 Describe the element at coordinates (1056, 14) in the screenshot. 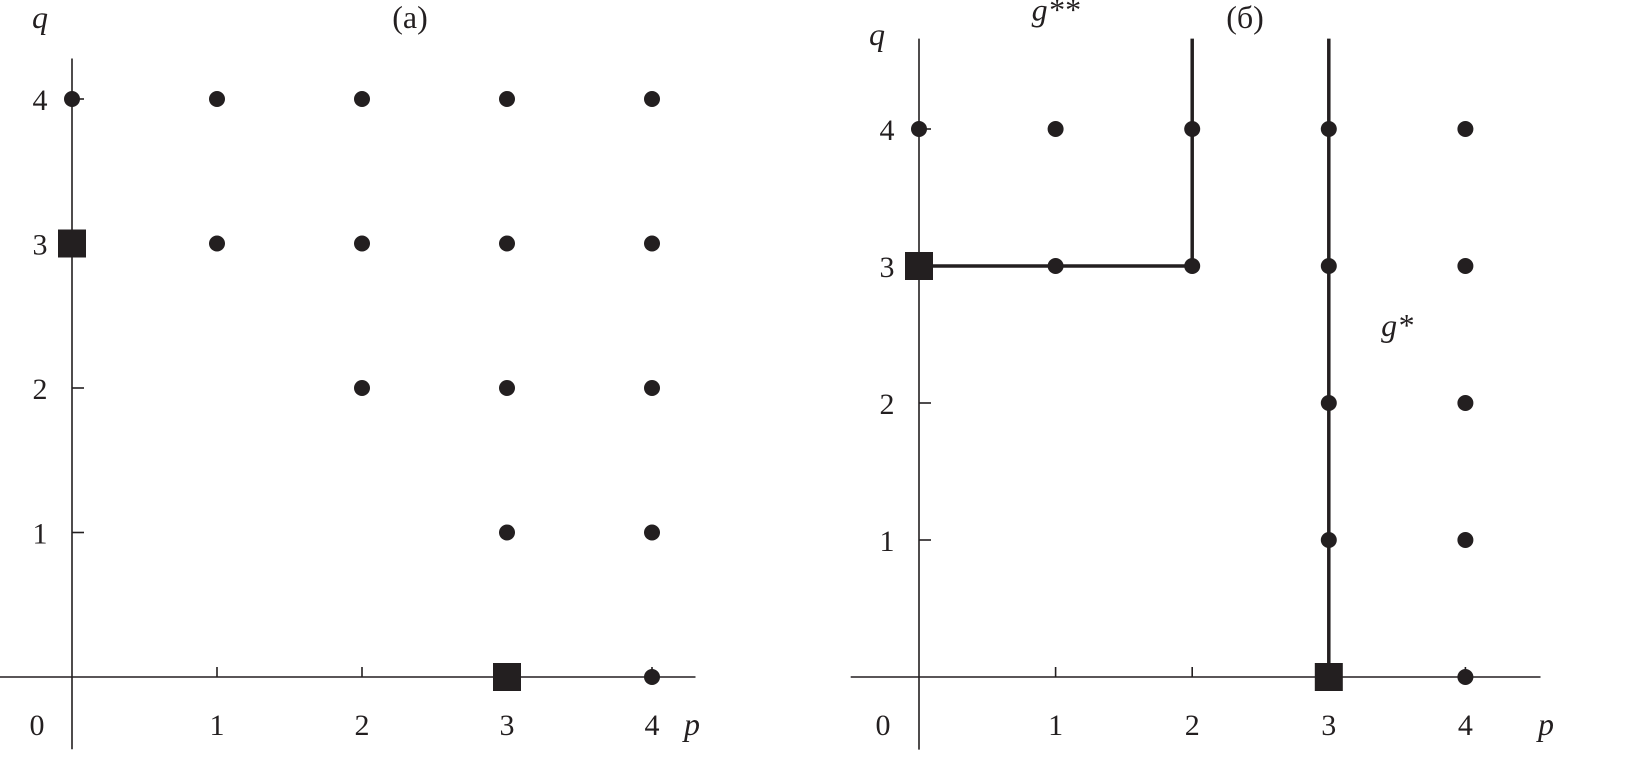

I see `annotation-label: g**` at that location.